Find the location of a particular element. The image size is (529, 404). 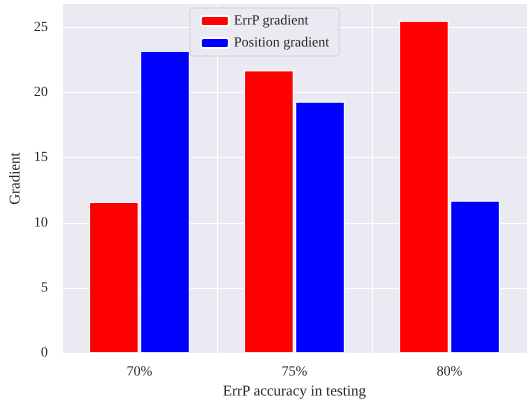

y-tick-label: 5 is located at coordinates (44, 288).